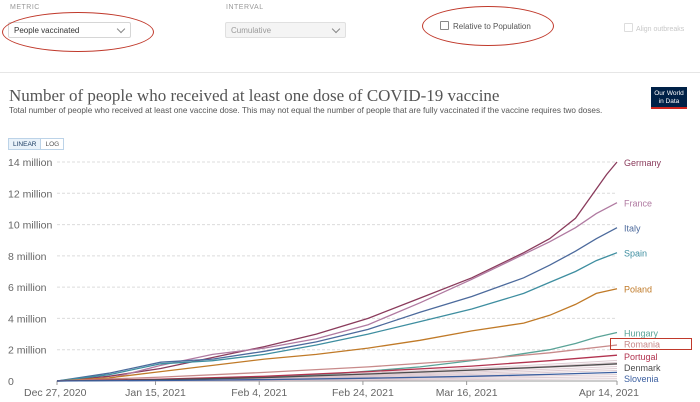  What do you see at coordinates (53, 144) in the screenshot?
I see `log-scale-button: LOG` at bounding box center [53, 144].